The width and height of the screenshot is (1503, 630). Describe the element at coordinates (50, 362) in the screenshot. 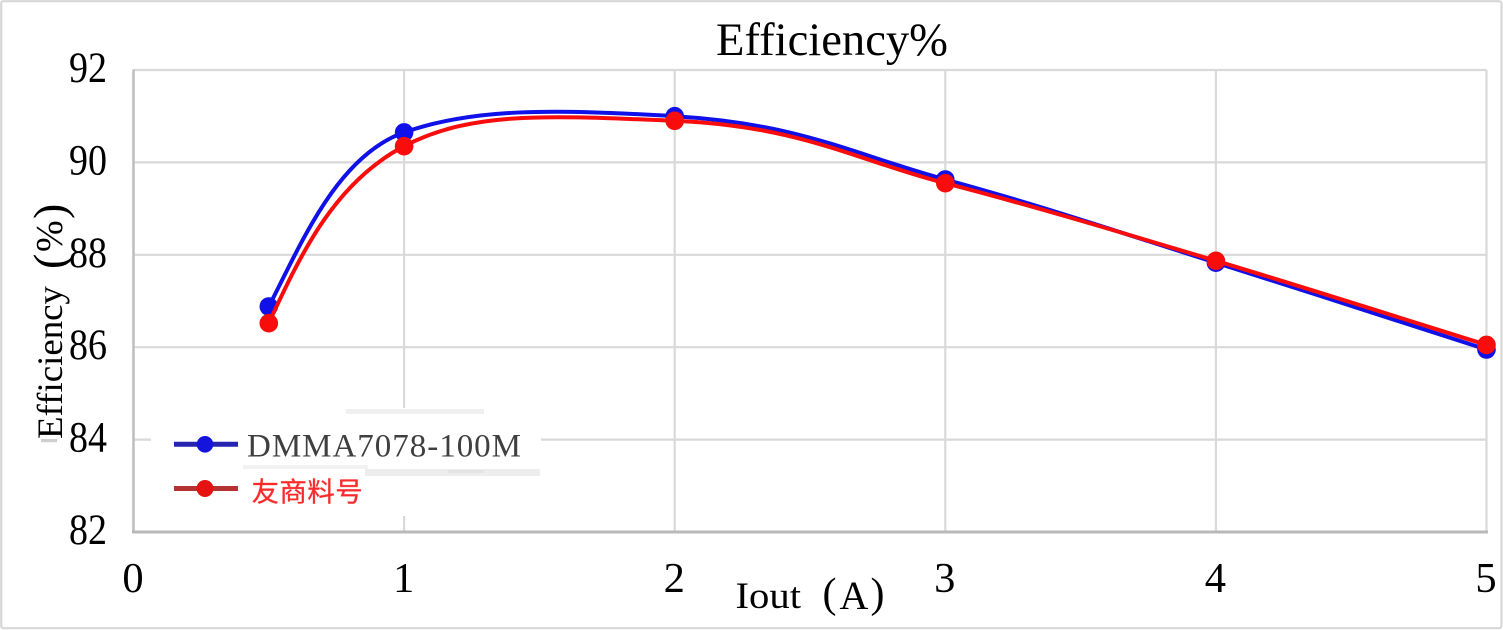

I see `svg-text: Efficiency` at that location.